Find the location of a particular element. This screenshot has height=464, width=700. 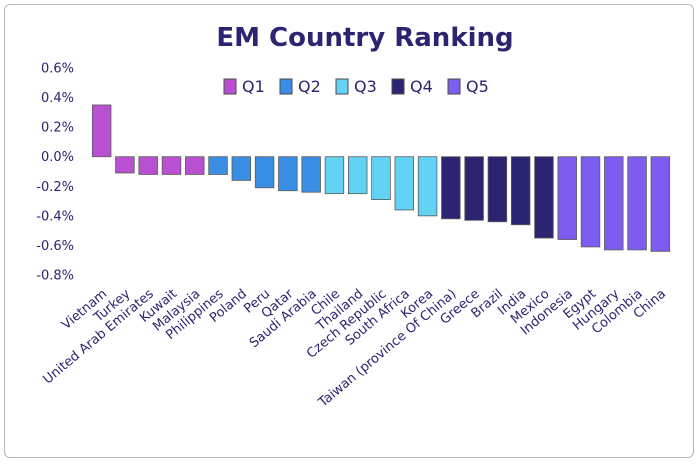

legend: Q1 Q2 Q3 Q4 Q5 is located at coordinates (356, 86).